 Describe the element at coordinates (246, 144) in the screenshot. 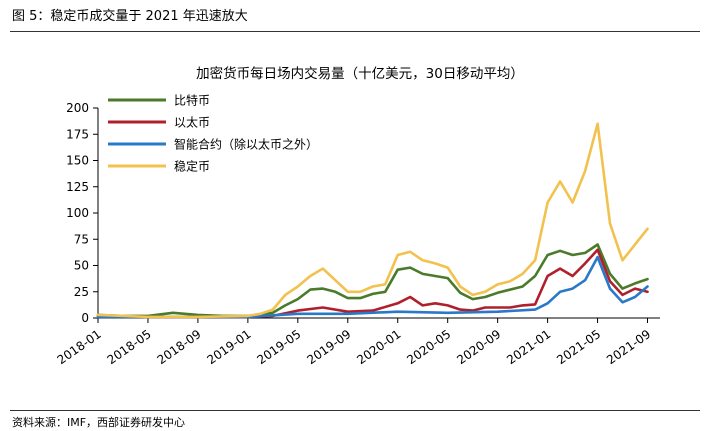

I see `legend-label-3: 智能合约（除以太币之外）` at that location.